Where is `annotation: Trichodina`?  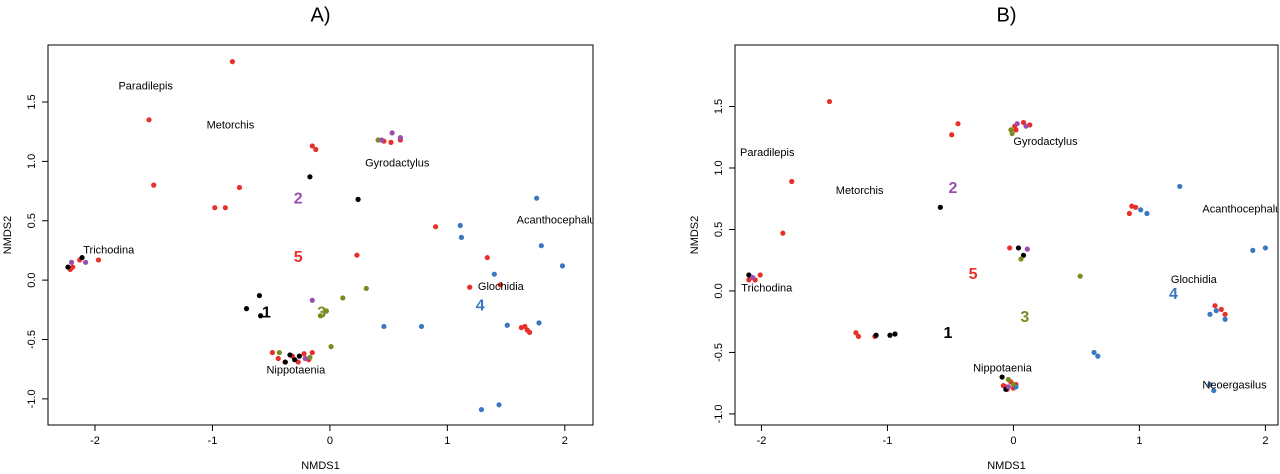 annotation: Trichodina is located at coordinates (109, 250).